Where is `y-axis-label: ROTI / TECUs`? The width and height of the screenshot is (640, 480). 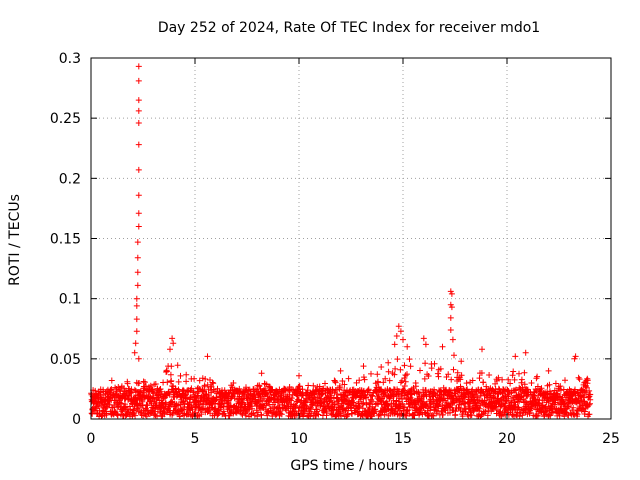 y-axis-label: ROTI / TECUs is located at coordinates (15, 240).